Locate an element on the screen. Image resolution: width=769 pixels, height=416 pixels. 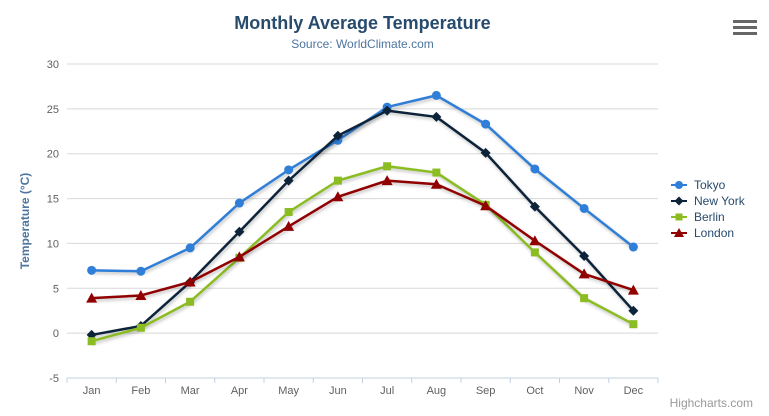
x-axis-tick-label: Apr is located at coordinates (239, 391).